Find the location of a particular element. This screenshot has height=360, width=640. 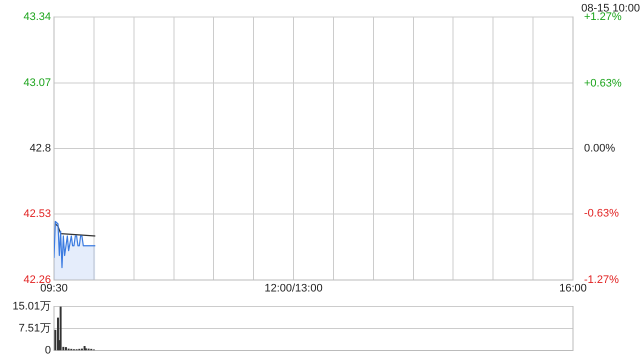

y2-tick-label: 0.00% is located at coordinates (600, 148).